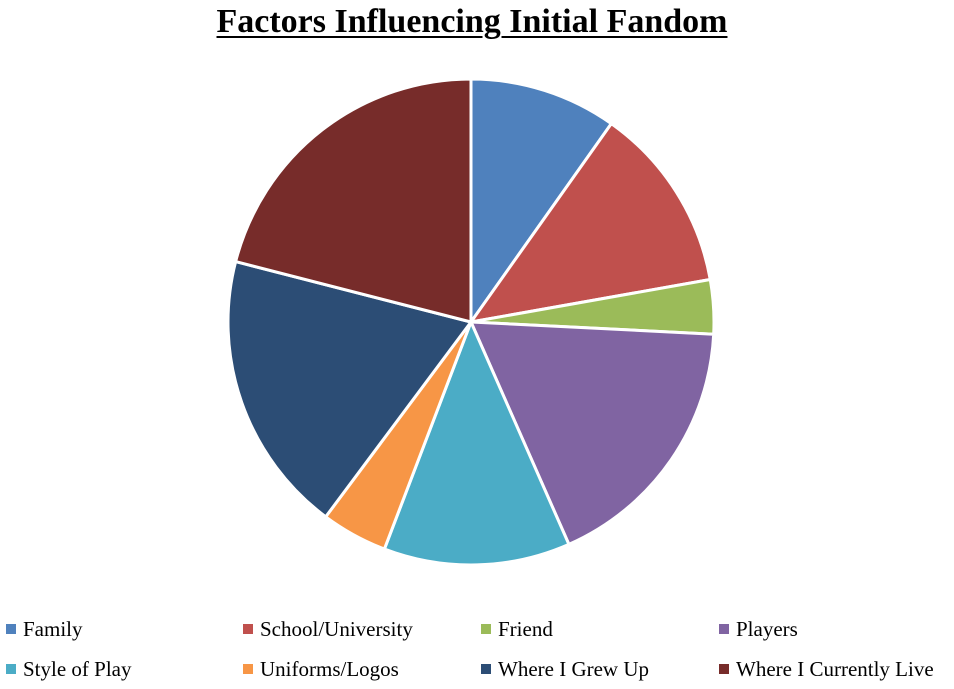 This screenshot has width=954, height=689. What do you see at coordinates (541, 200) in the screenshot?
I see `pie-slice-family` at bounding box center [541, 200].